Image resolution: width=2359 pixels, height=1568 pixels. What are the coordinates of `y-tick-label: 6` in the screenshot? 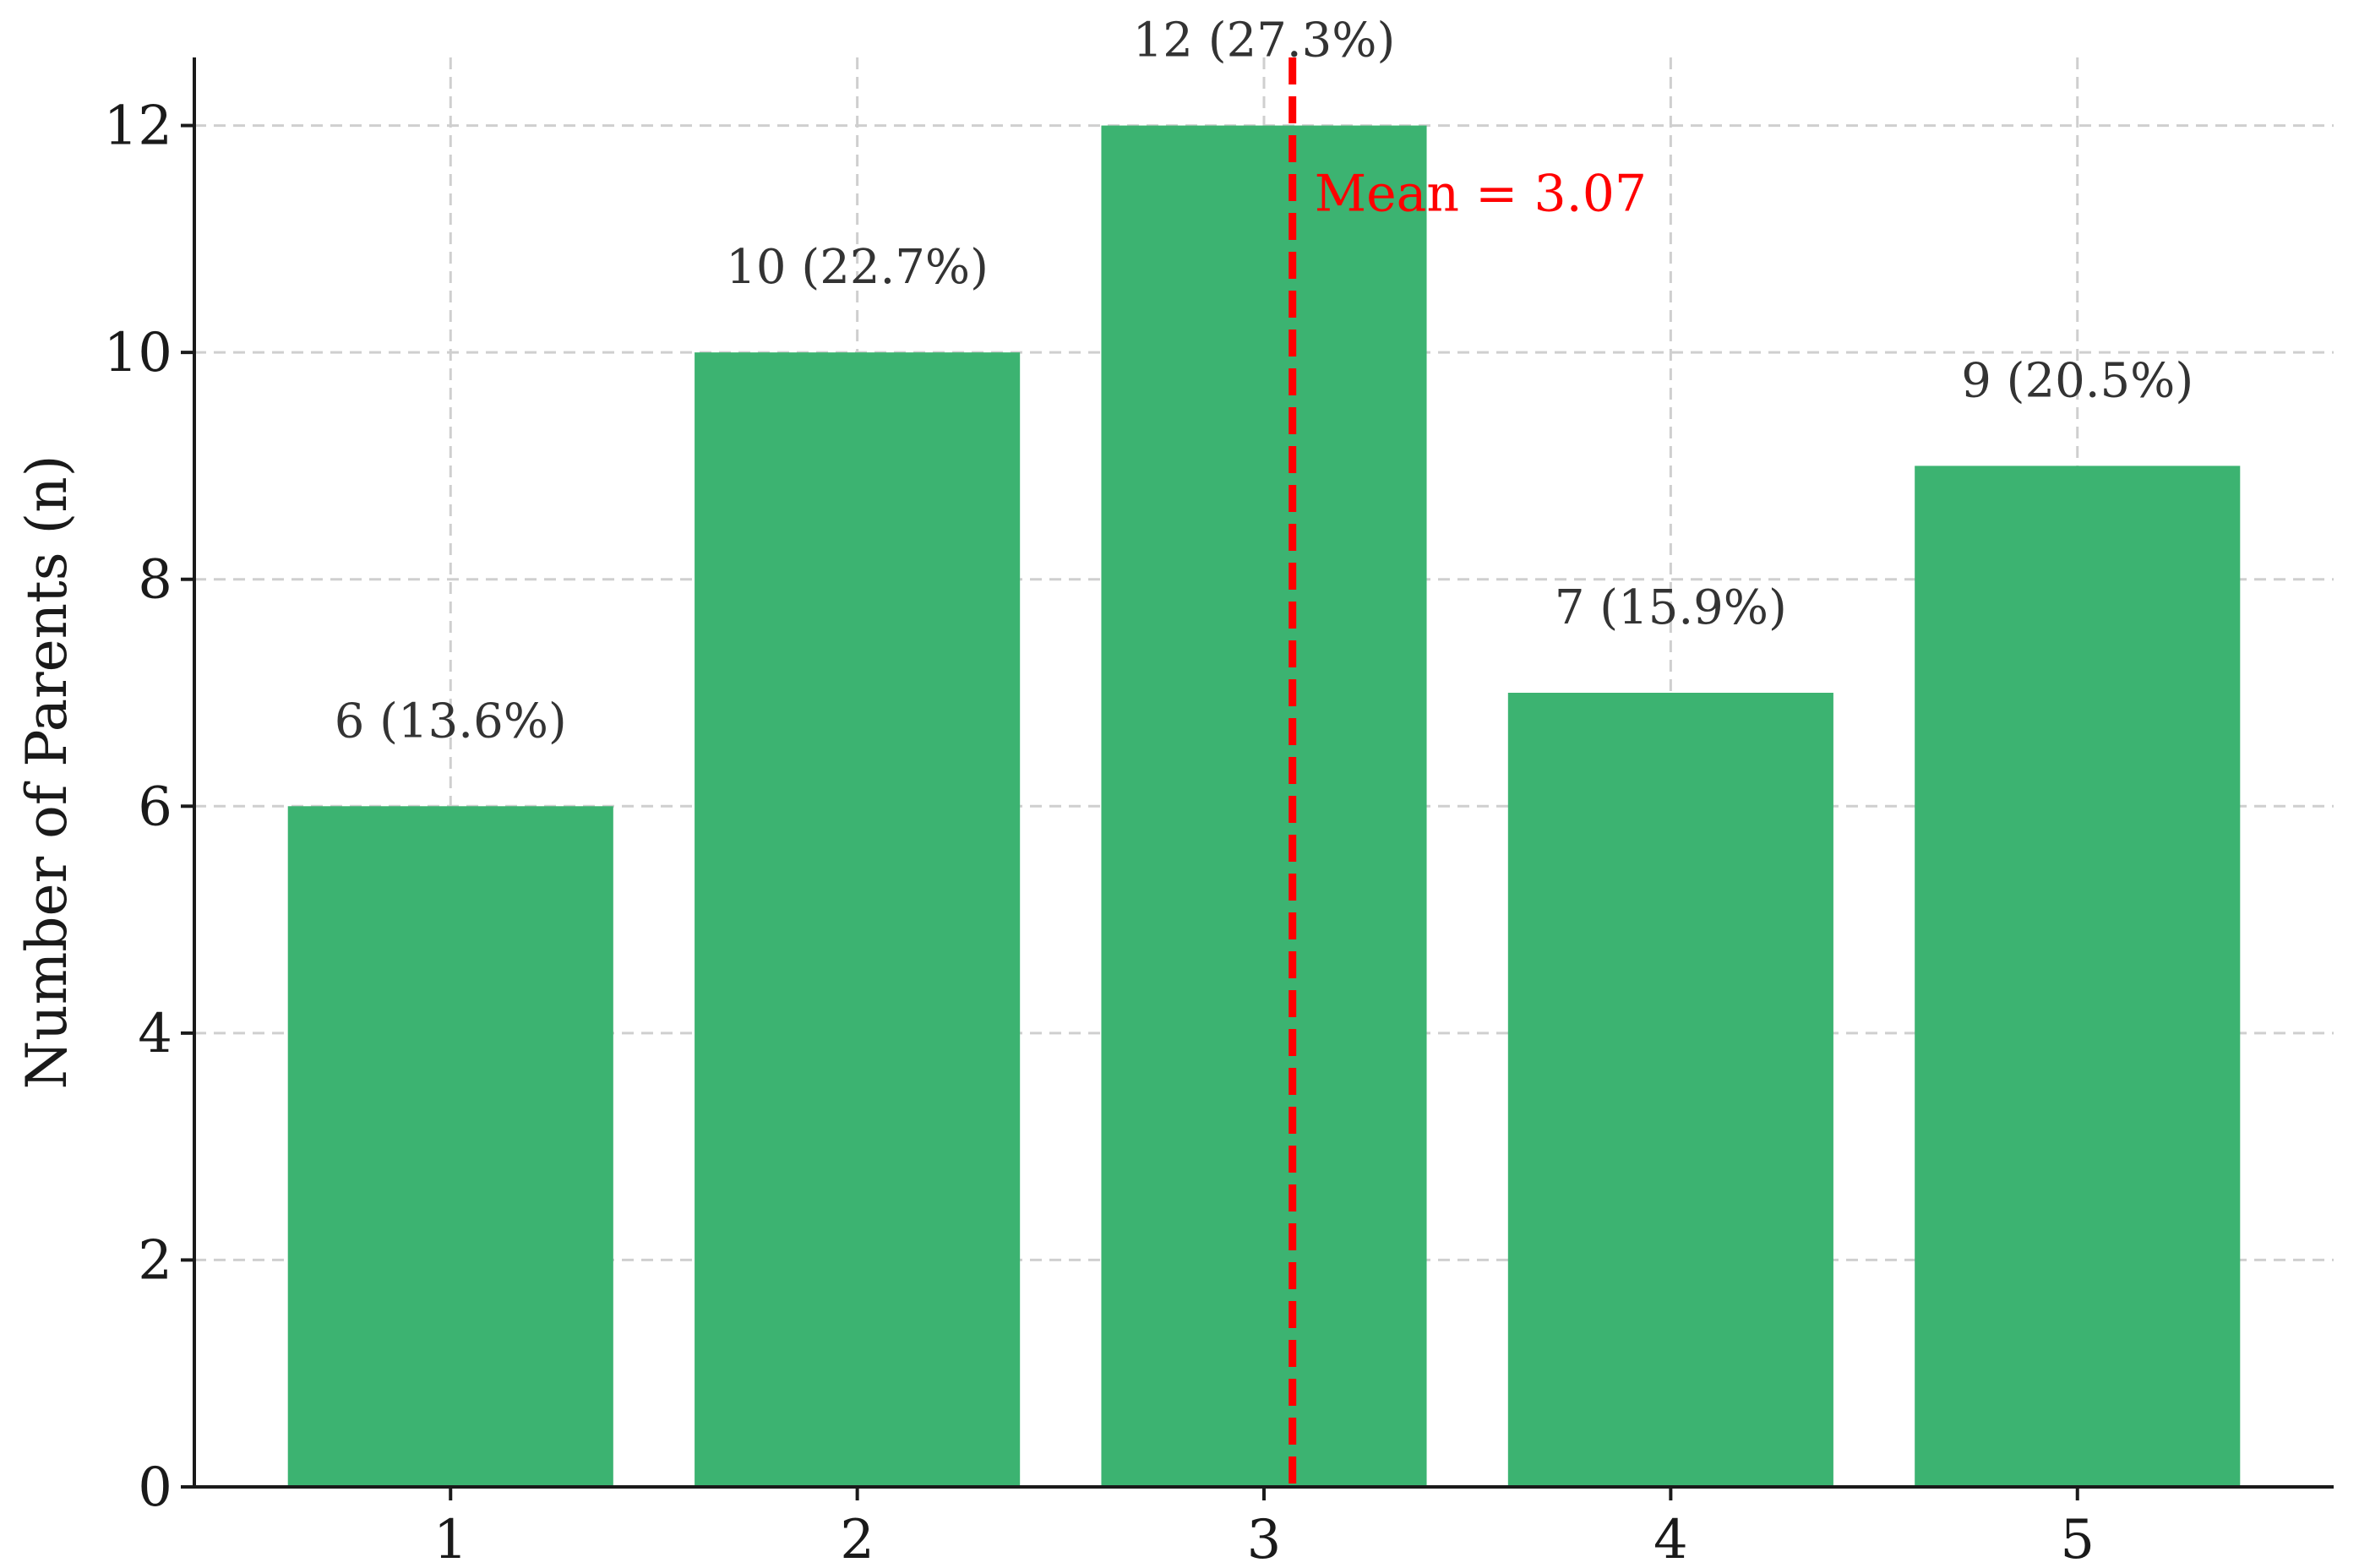 It's located at (155, 807).